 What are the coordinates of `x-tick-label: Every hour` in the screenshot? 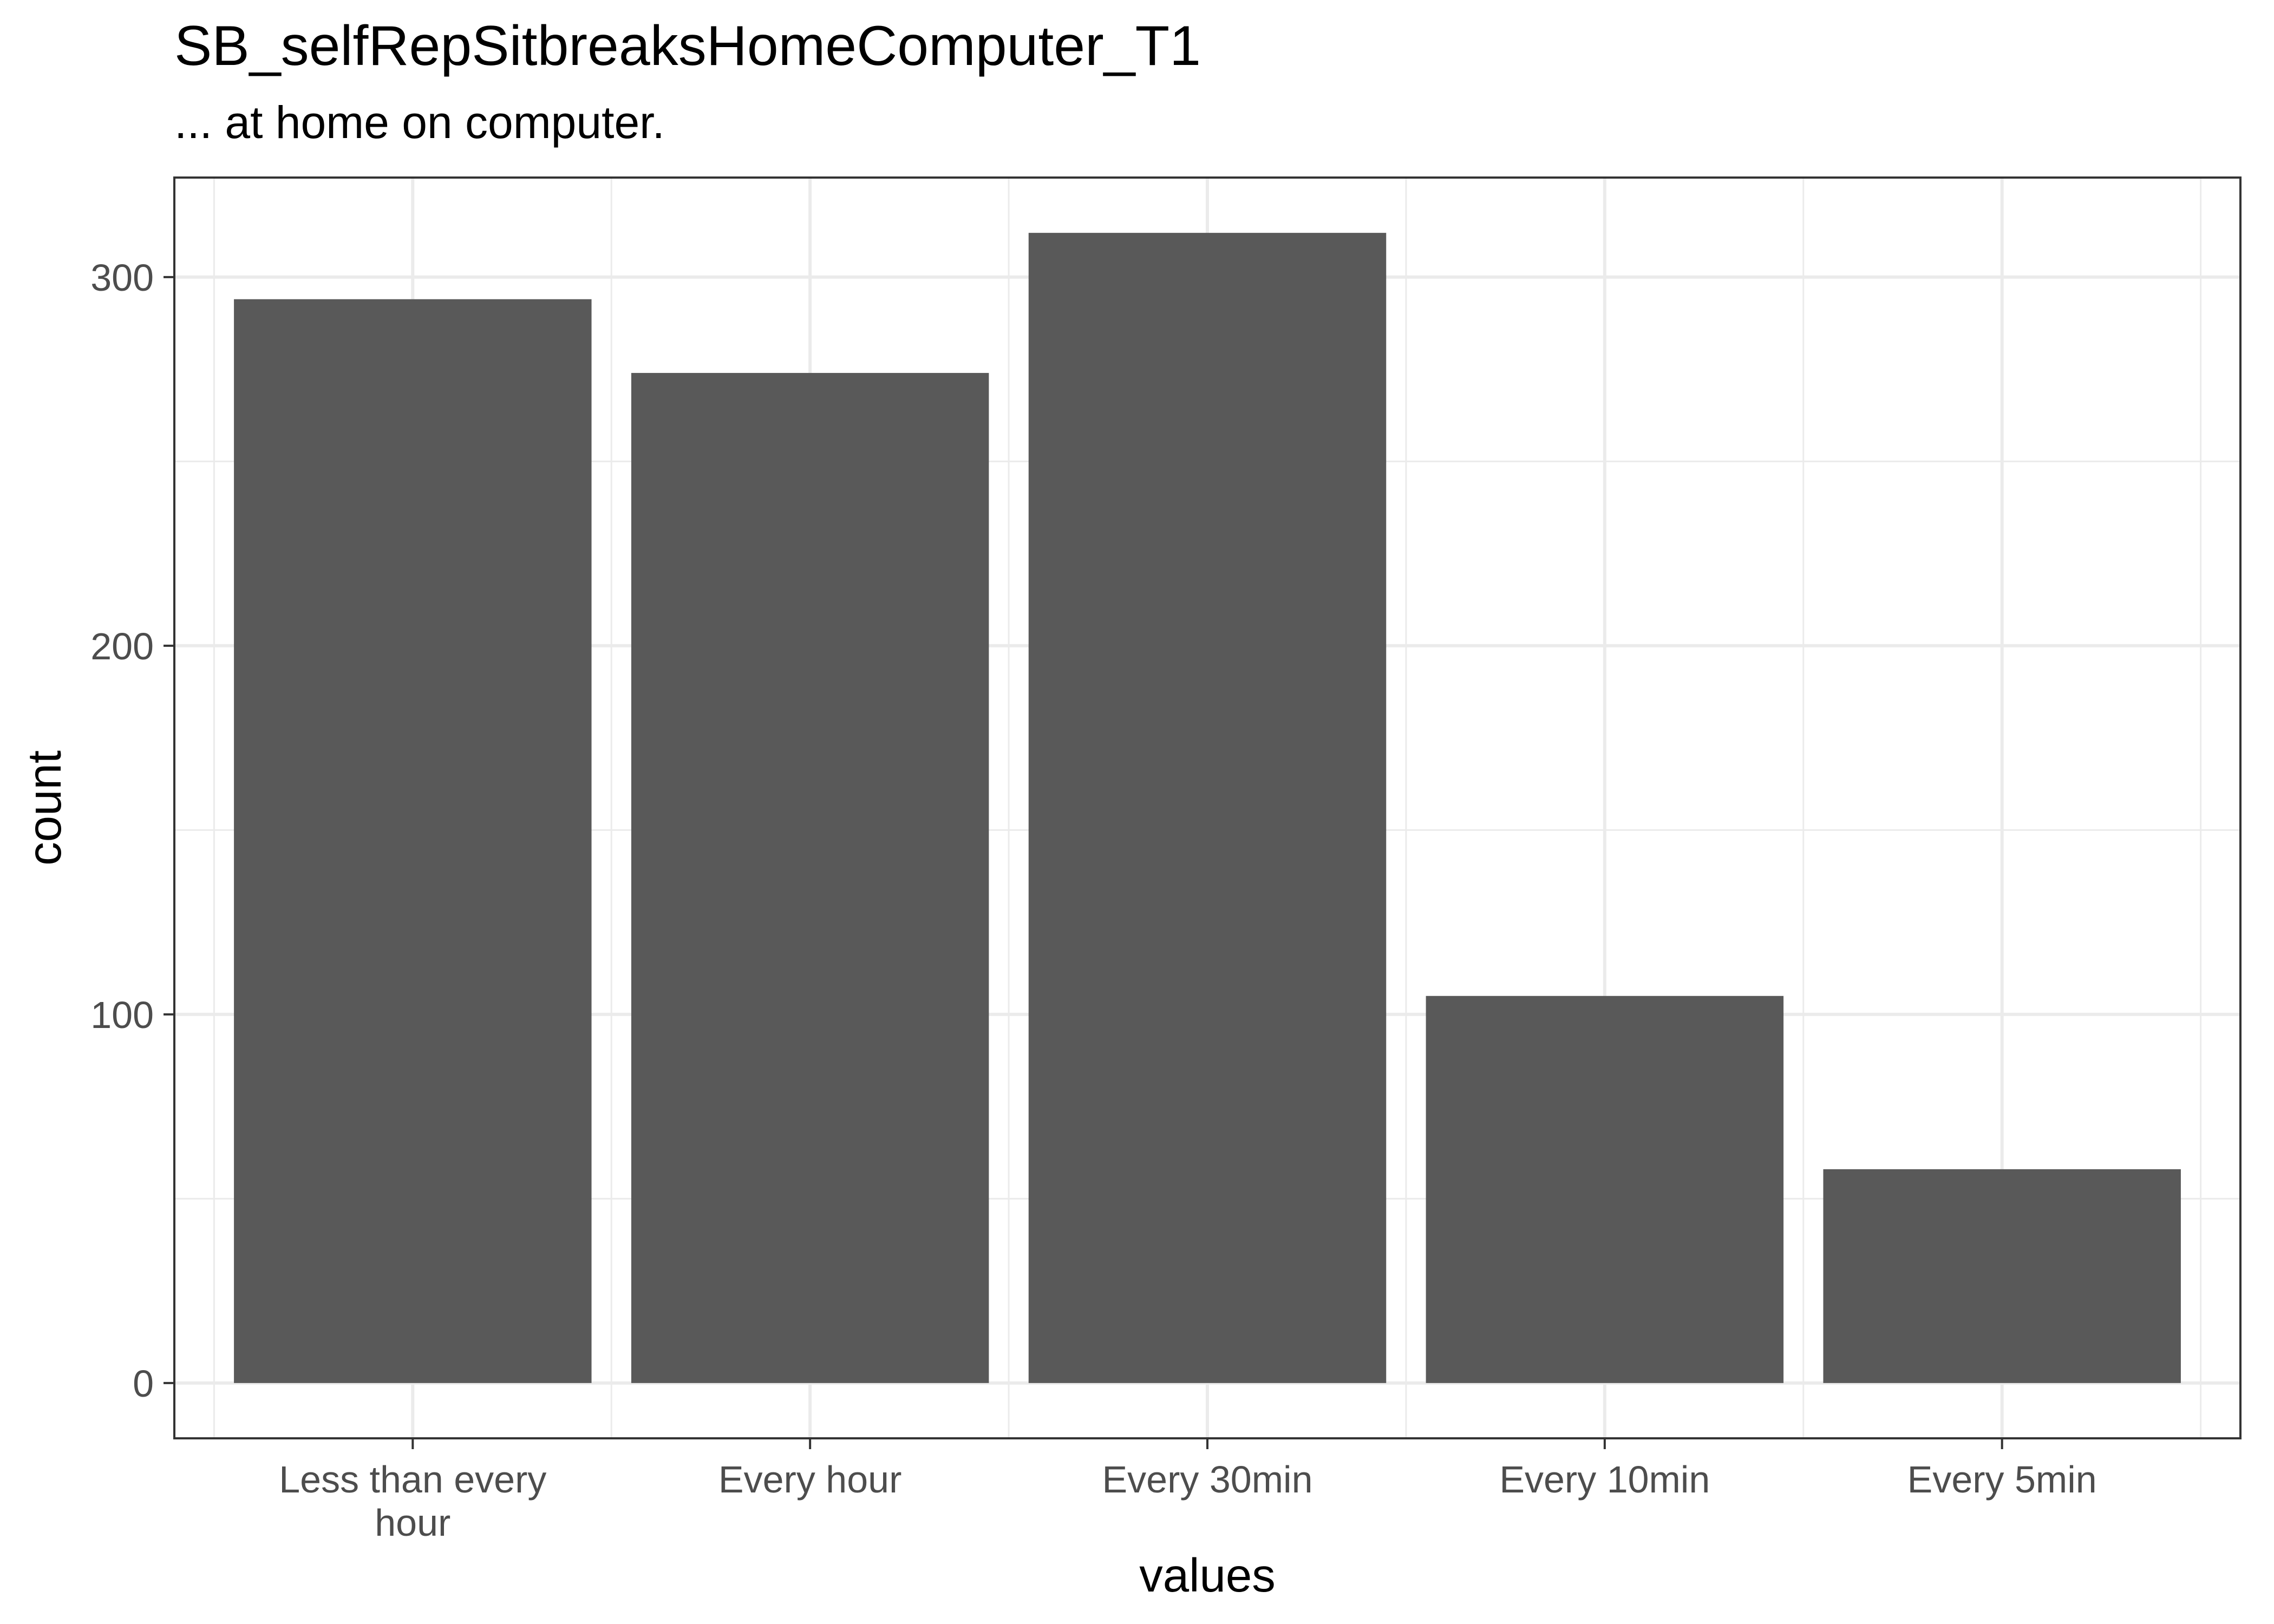 It's located at (810, 1479).